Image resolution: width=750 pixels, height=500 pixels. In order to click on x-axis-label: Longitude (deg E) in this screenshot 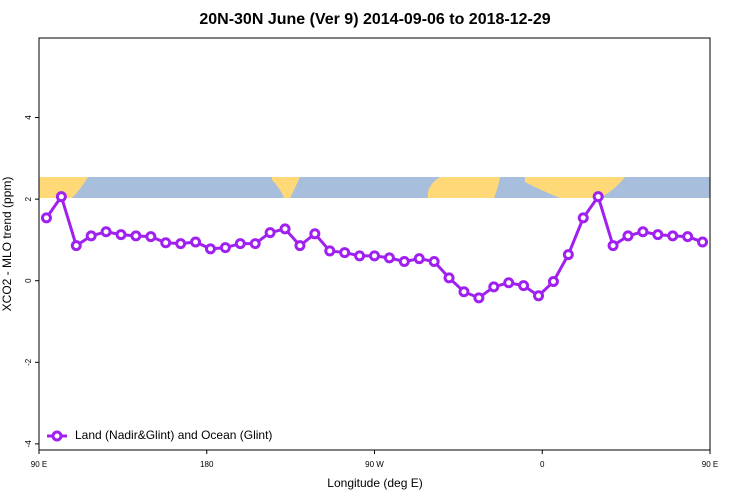, I will do `click(374, 483)`.